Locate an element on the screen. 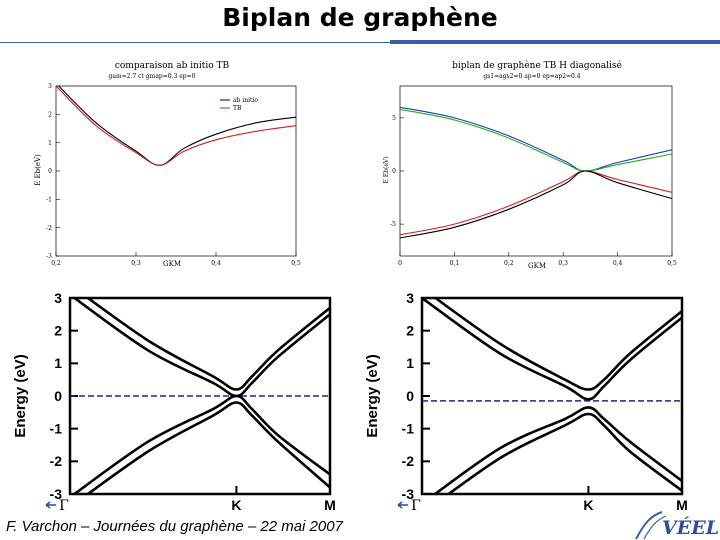 The height and width of the screenshot is (540, 720). veel-logo: VÉEL is located at coordinates (677, 525).